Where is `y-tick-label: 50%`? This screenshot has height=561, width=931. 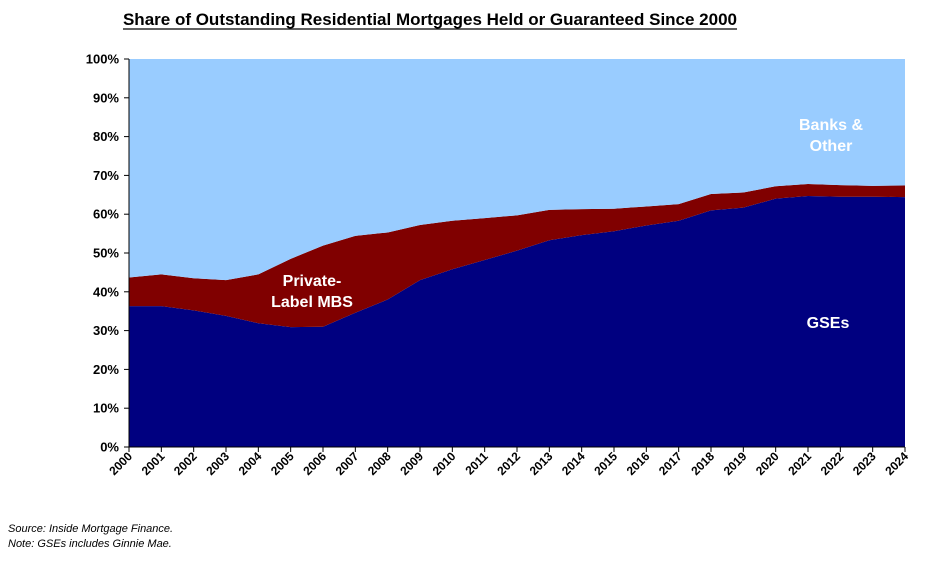 y-tick-label: 50% is located at coordinates (106, 253).